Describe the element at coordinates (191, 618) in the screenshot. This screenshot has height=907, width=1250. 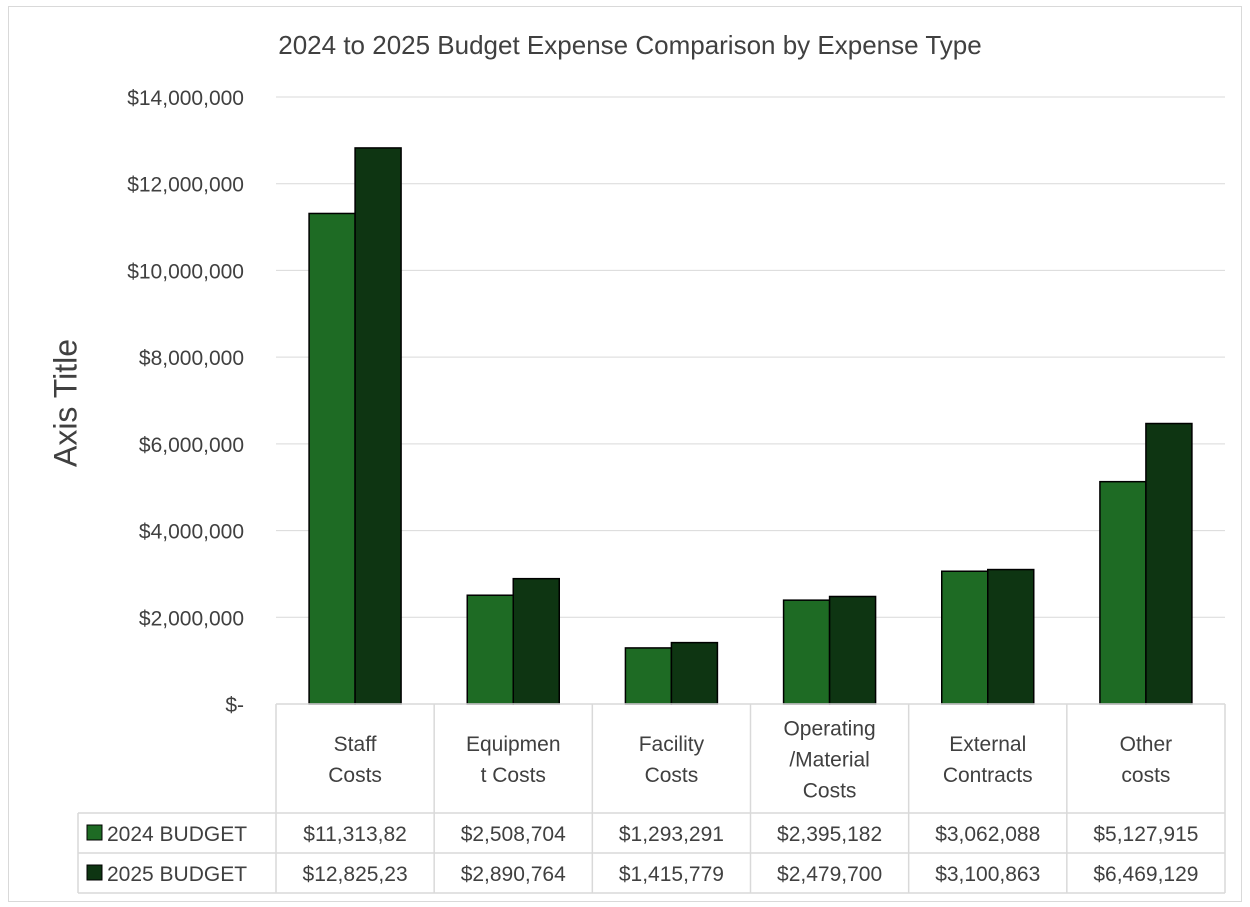
I see `y-tick-label: $2,000,000` at that location.